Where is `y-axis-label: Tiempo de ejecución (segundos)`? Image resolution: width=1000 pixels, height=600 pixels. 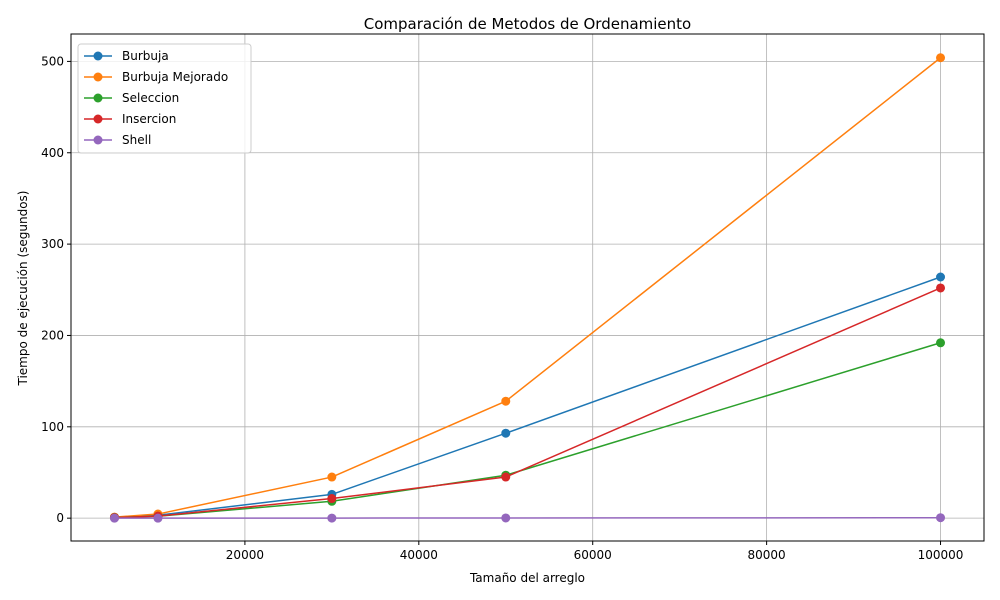 y-axis-label: Tiempo de ejecución (segundos) is located at coordinates (23, 289).